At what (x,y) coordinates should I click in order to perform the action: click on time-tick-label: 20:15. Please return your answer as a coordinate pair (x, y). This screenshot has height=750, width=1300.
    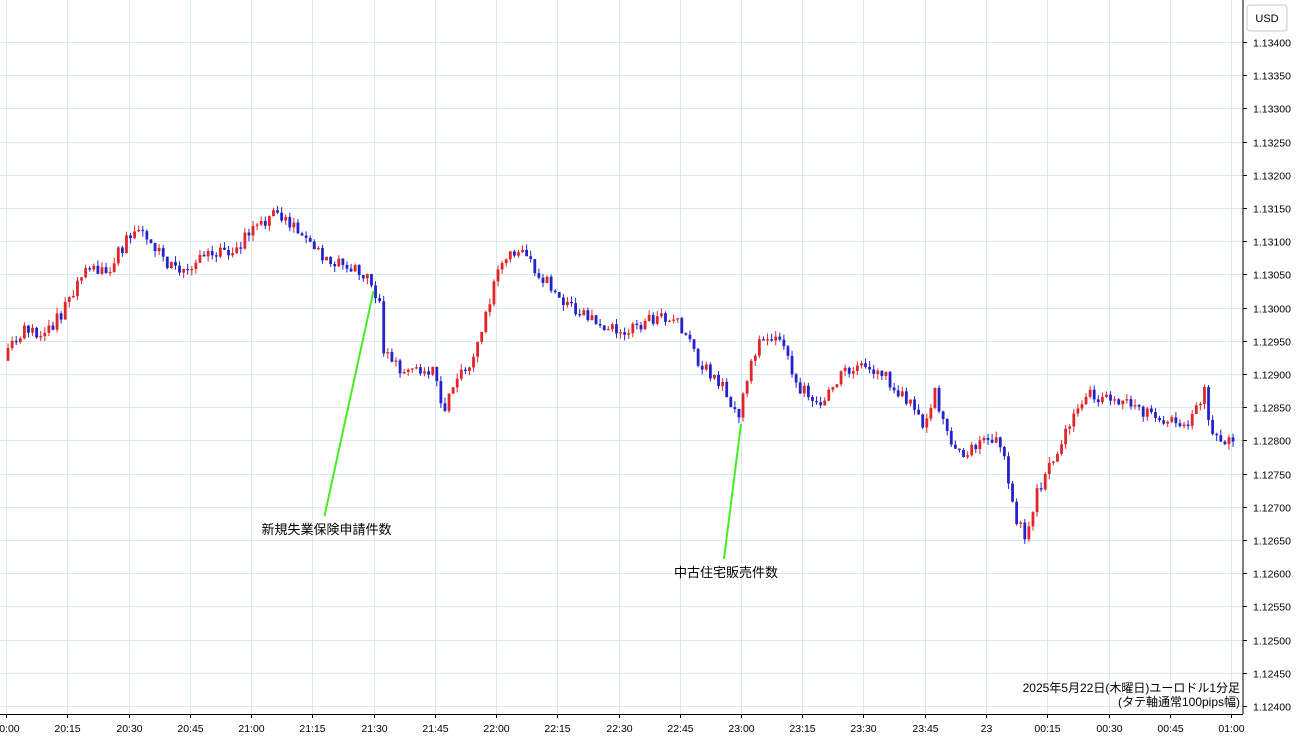
    Looking at the image, I should click on (67, 729).